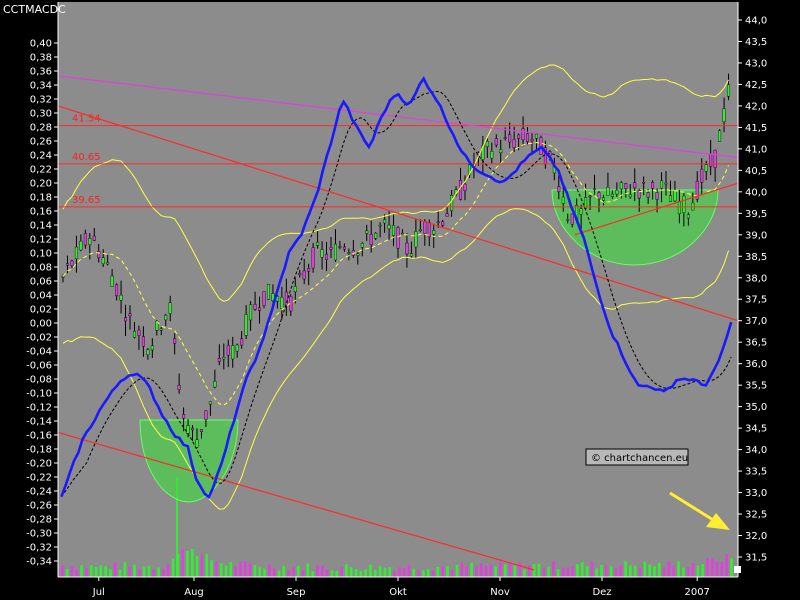 The height and width of the screenshot is (600, 800). I want to click on left-tick-label: 0,22, so click(41, 170).